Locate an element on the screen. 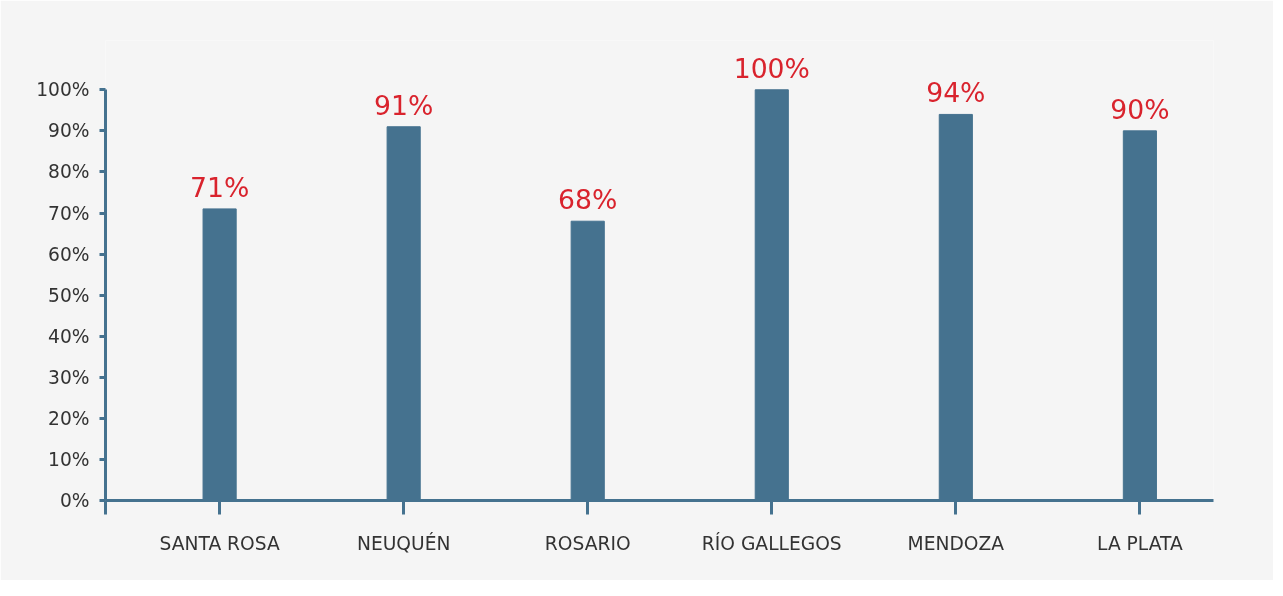 The image size is (1283, 596). x-tick-label: ROSARIO is located at coordinates (587, 543).